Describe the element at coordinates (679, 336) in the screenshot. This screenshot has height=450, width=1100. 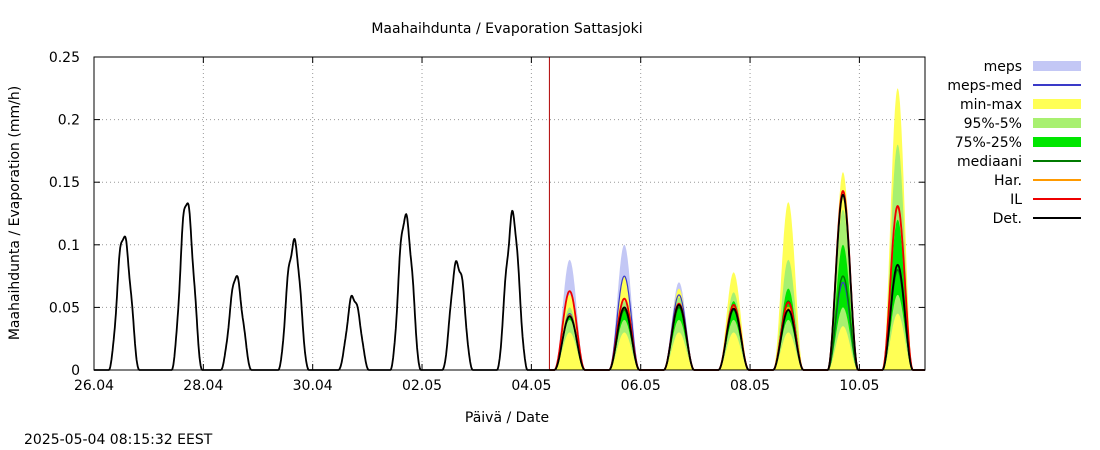
I see `band-75-25--day-3` at that location.